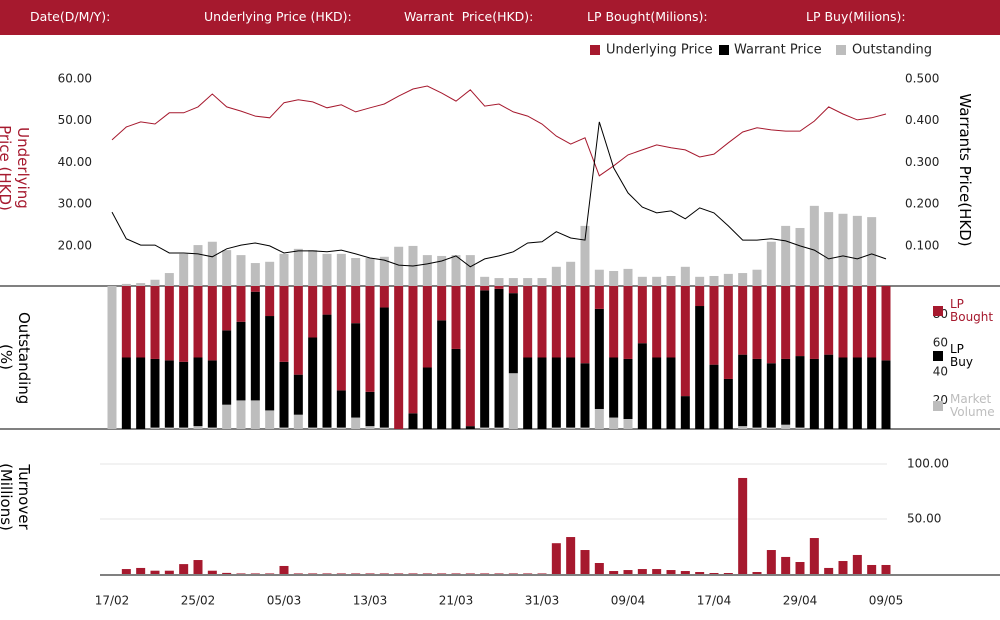 The width and height of the screenshot is (1000, 620). Describe the element at coordinates (972, 405) in the screenshot. I see `legend-label: Market Volume` at that location.